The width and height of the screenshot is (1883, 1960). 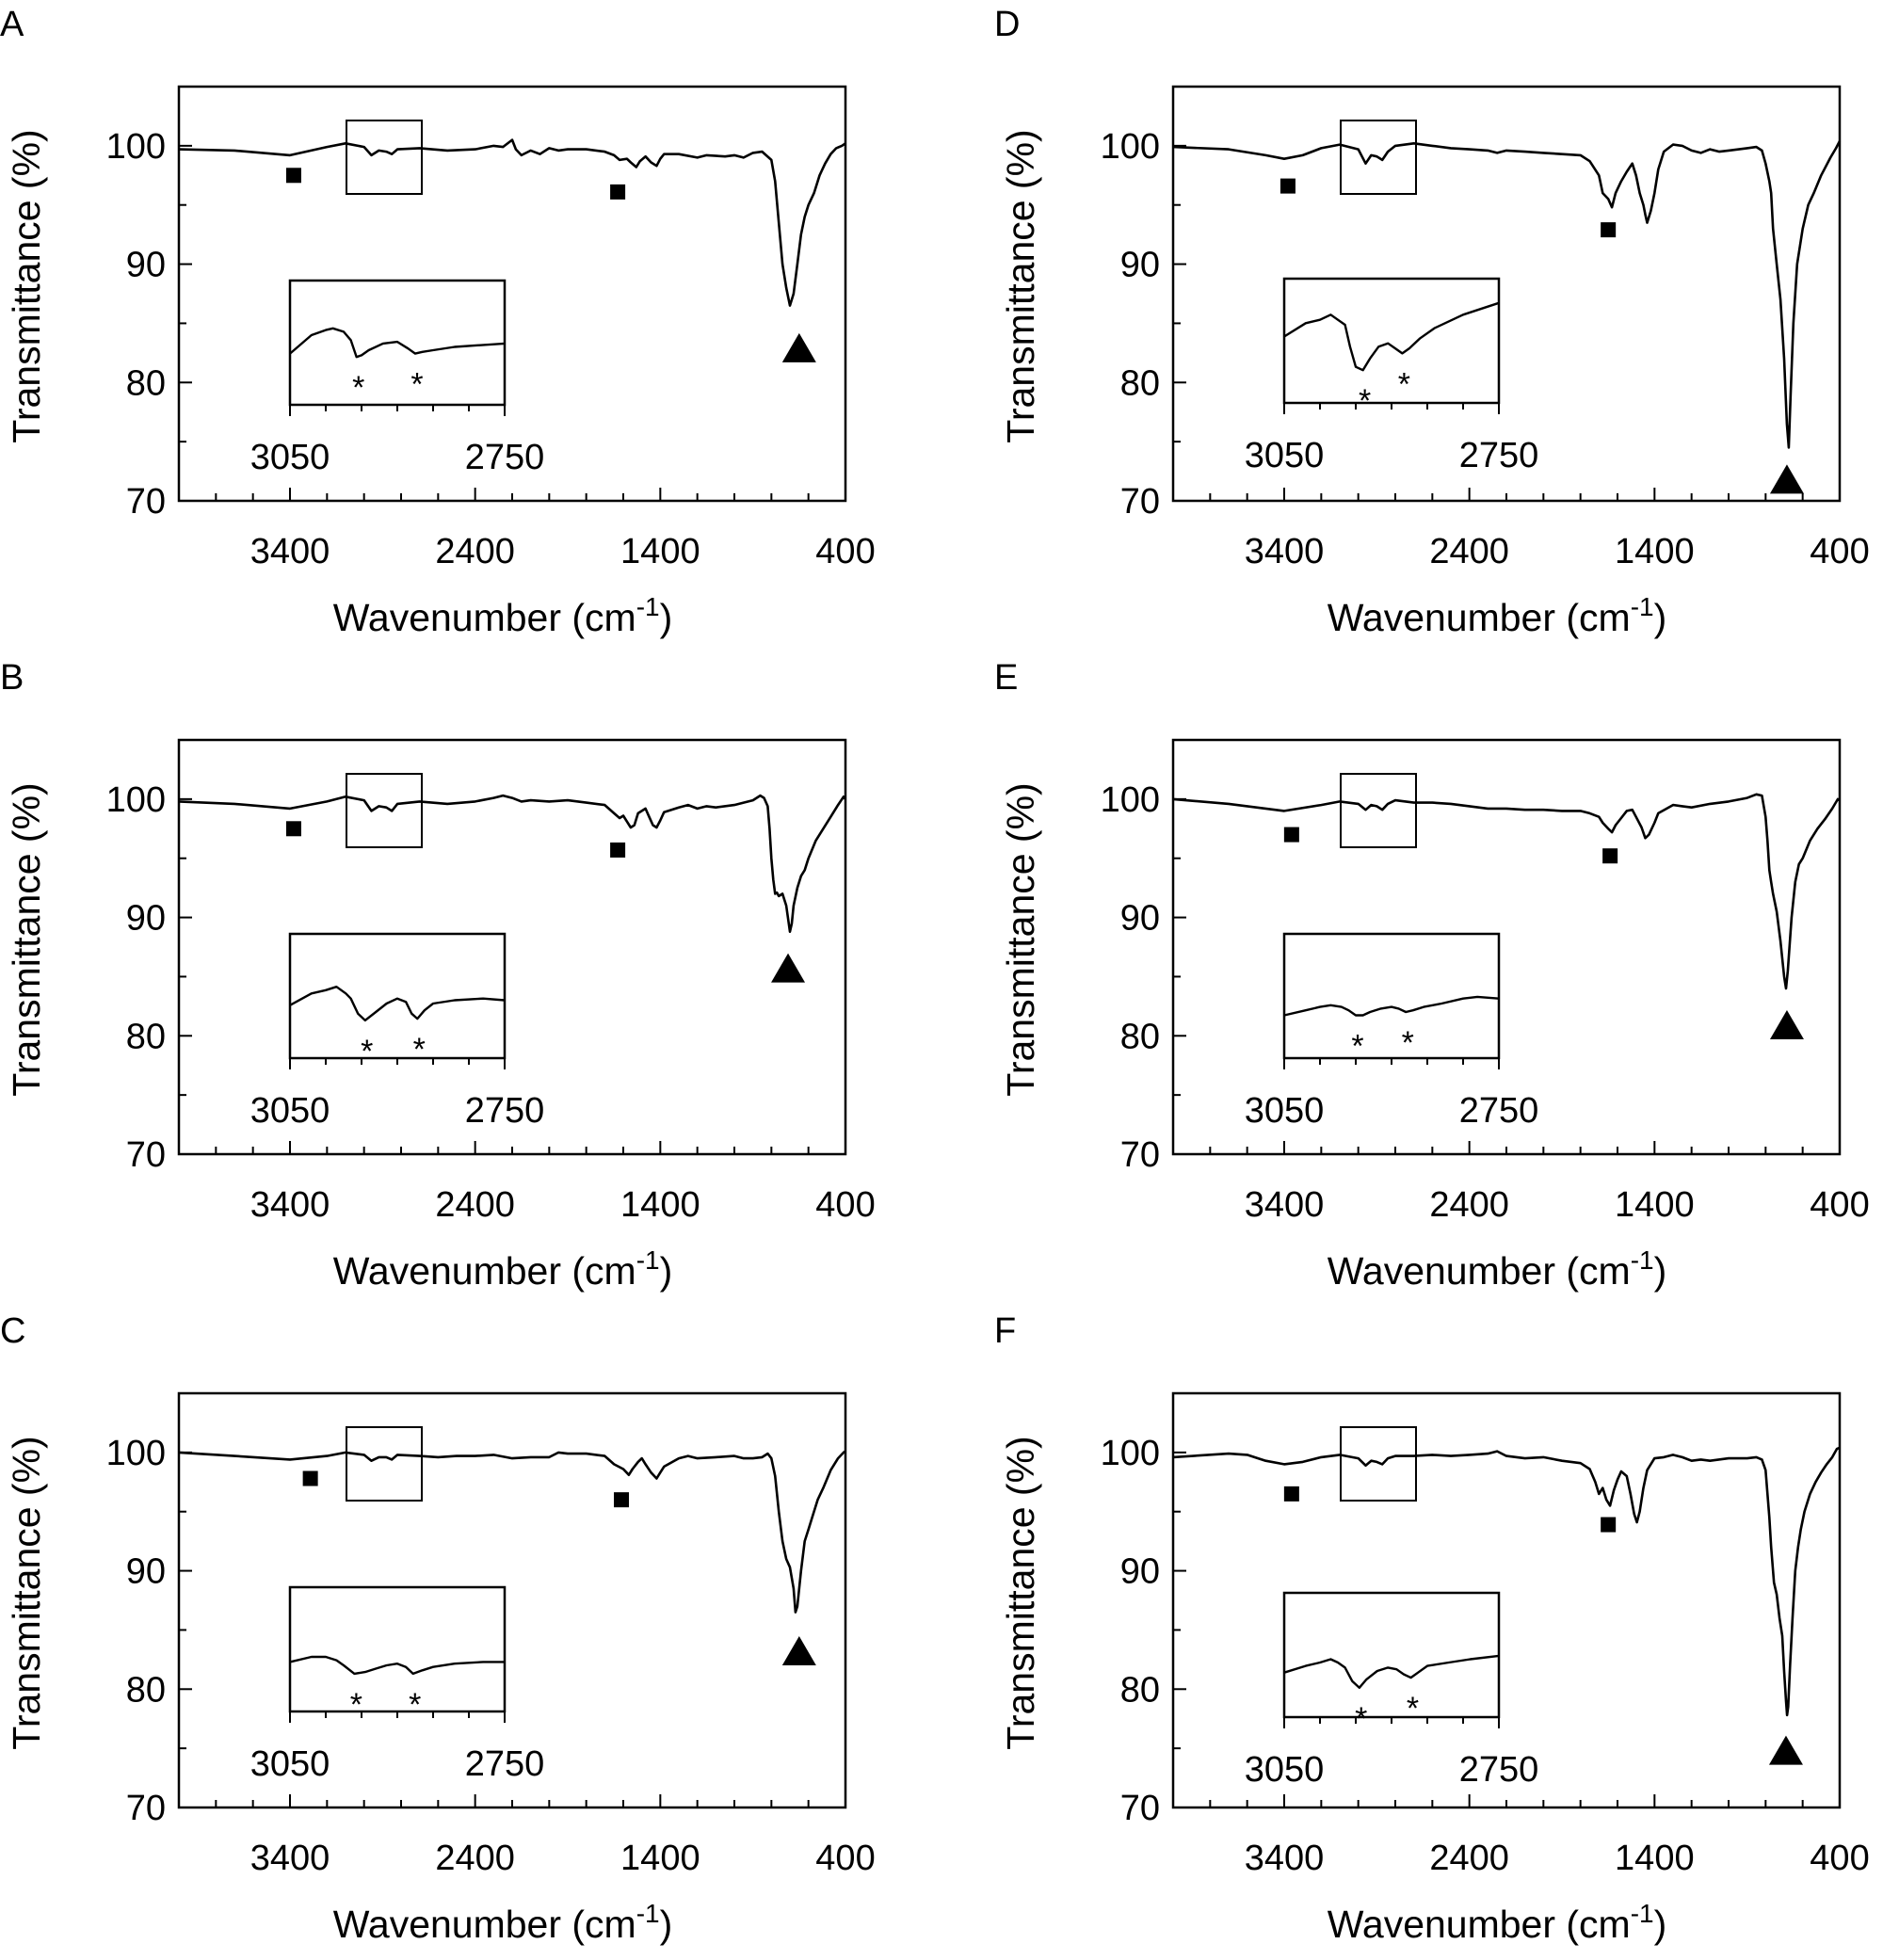 What do you see at coordinates (1007, 24) in the screenshot?
I see `panel-label: D` at bounding box center [1007, 24].